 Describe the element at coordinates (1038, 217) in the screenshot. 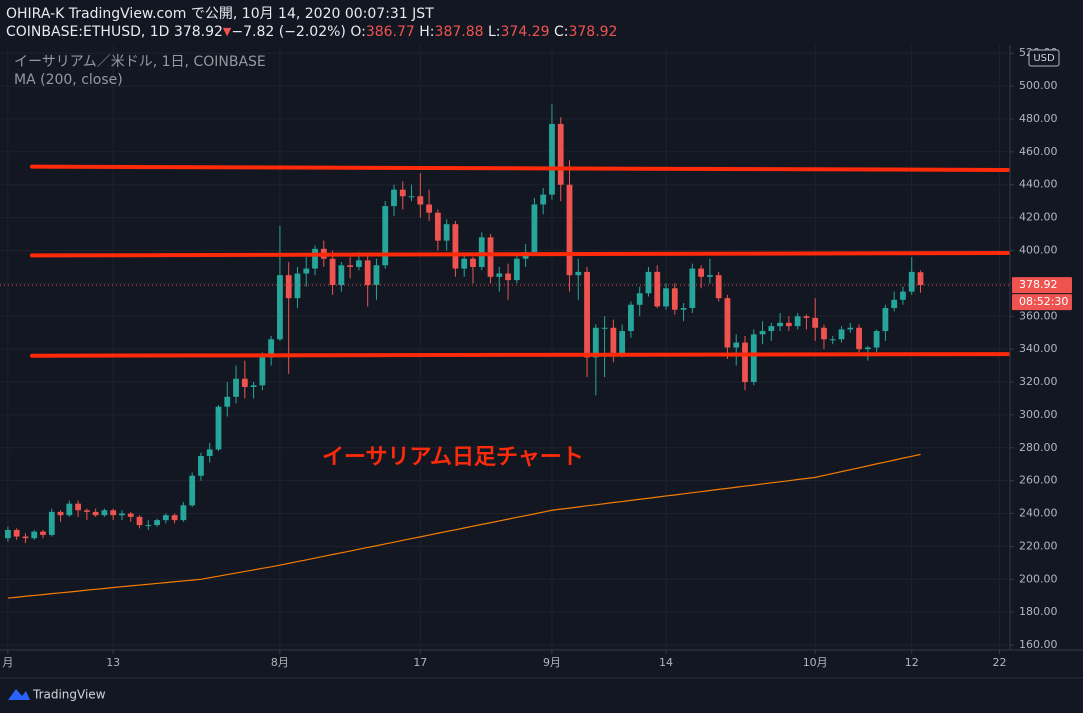

I see `y-tick-label: 420.00` at that location.